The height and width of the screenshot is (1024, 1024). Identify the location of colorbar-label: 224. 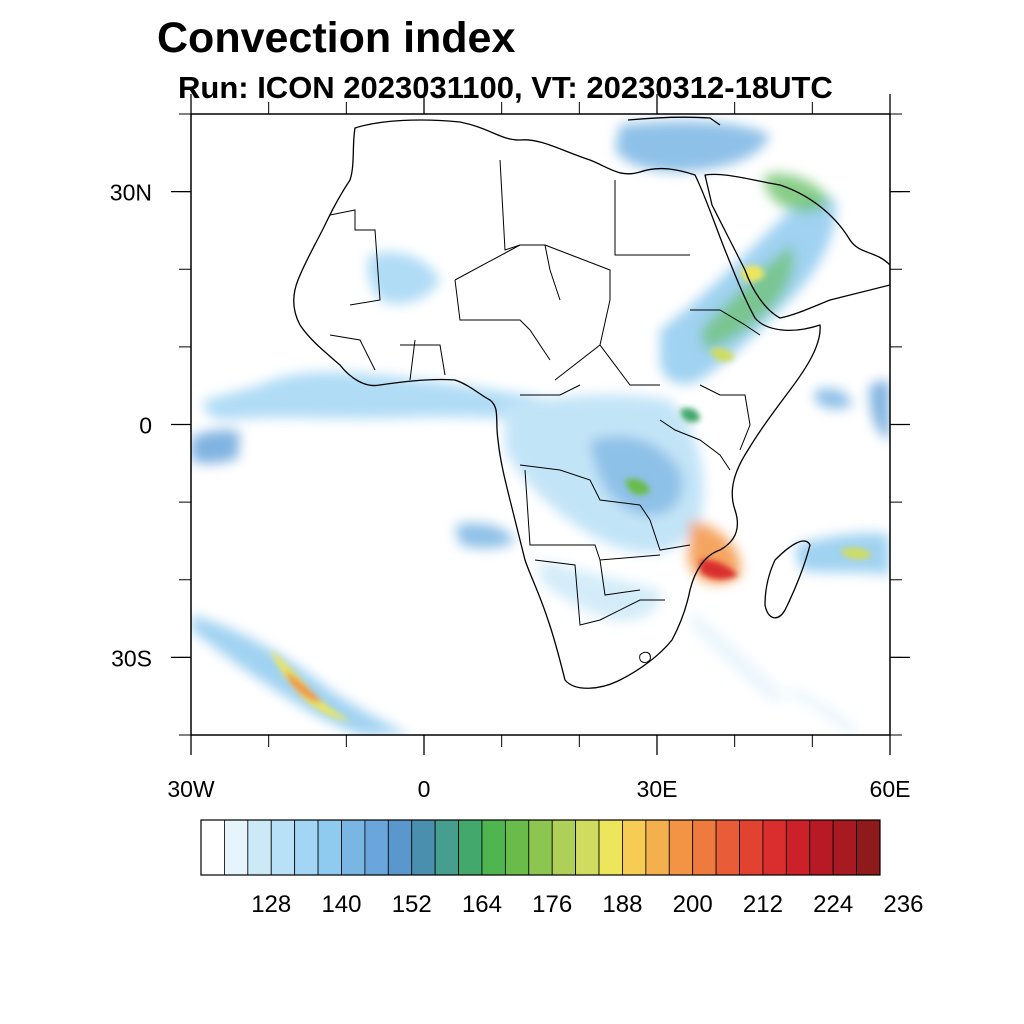
(833, 904).